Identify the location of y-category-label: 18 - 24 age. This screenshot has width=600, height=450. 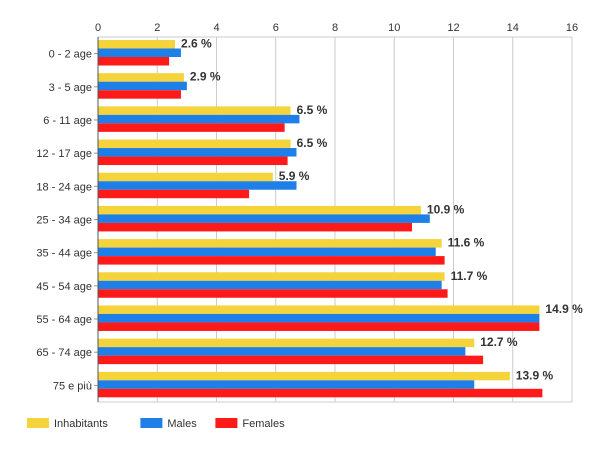
(64, 187).